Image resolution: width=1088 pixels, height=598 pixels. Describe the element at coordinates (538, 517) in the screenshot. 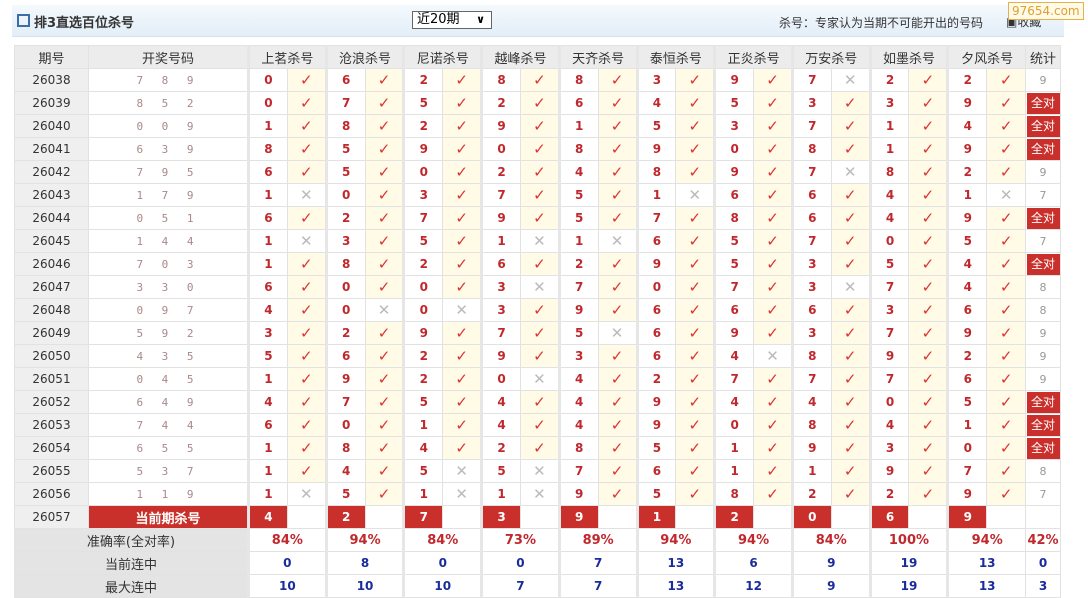

I see `current-kill-row: 26057 当前期杀号 4 2 7 3 9 1 2 0 6 9` at that location.